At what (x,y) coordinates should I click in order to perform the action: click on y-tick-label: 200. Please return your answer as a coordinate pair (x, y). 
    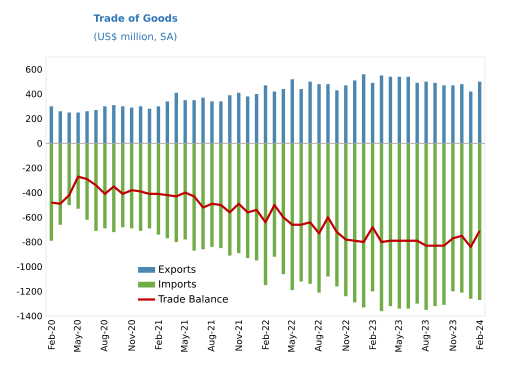
    Looking at the image, I should click on (34, 118).